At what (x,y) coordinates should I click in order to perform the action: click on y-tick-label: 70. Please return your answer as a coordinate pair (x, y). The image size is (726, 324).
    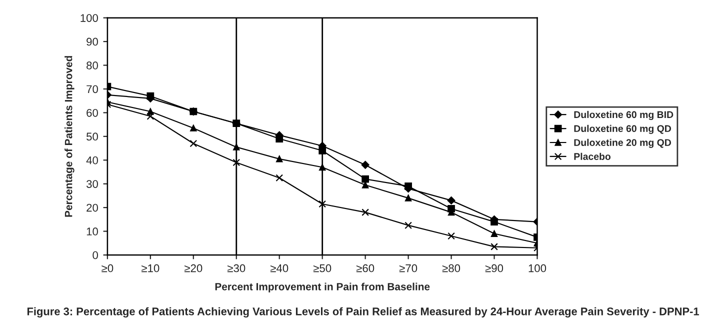
    Looking at the image, I should click on (92, 89).